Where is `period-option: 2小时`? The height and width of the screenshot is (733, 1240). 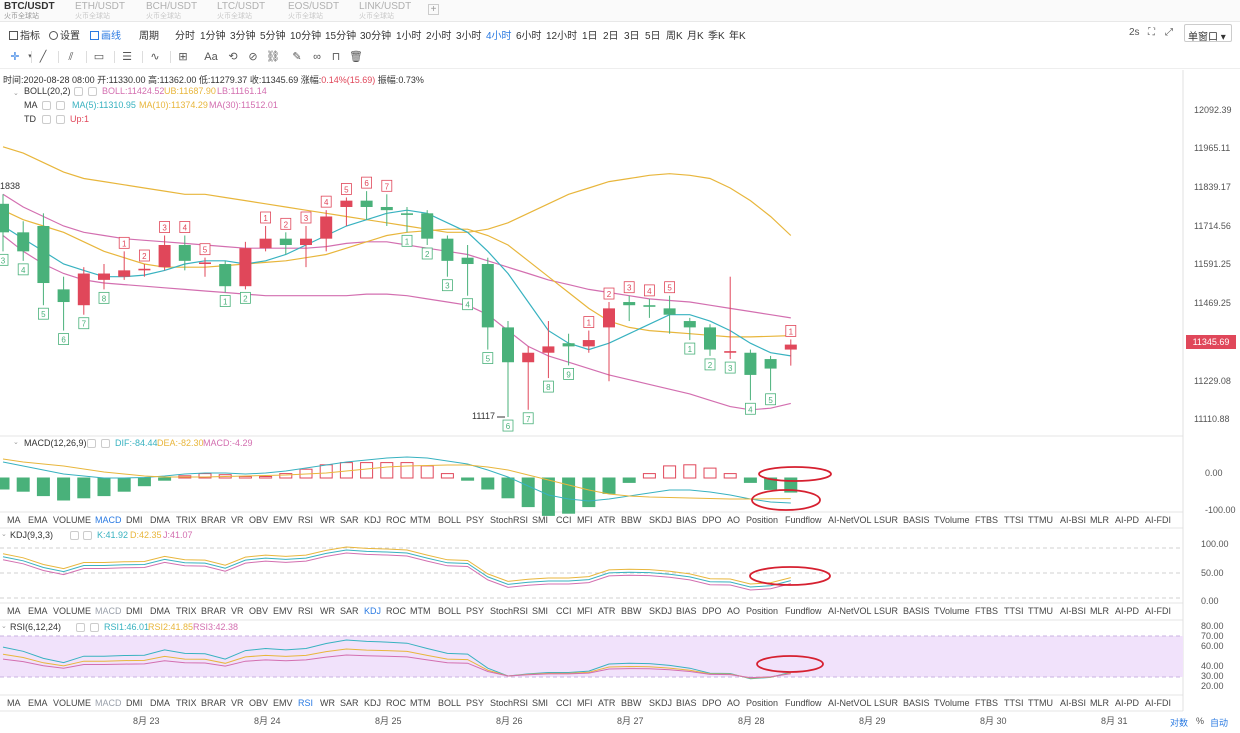
period-option: 2小时 is located at coordinates (439, 36).